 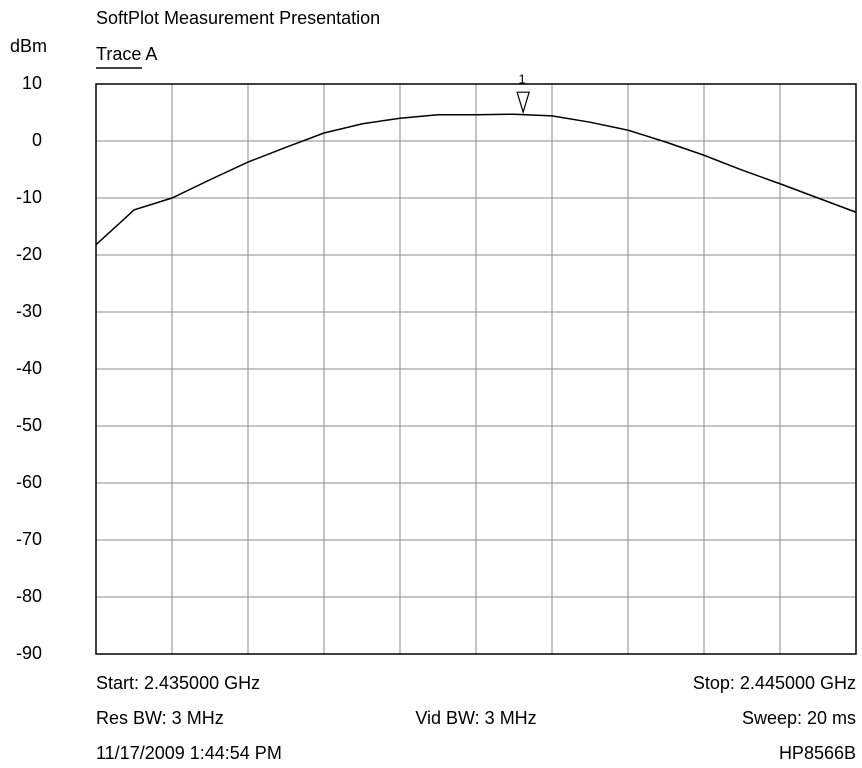 What do you see at coordinates (29, 653) in the screenshot?
I see `y-tick-label: -90` at bounding box center [29, 653].